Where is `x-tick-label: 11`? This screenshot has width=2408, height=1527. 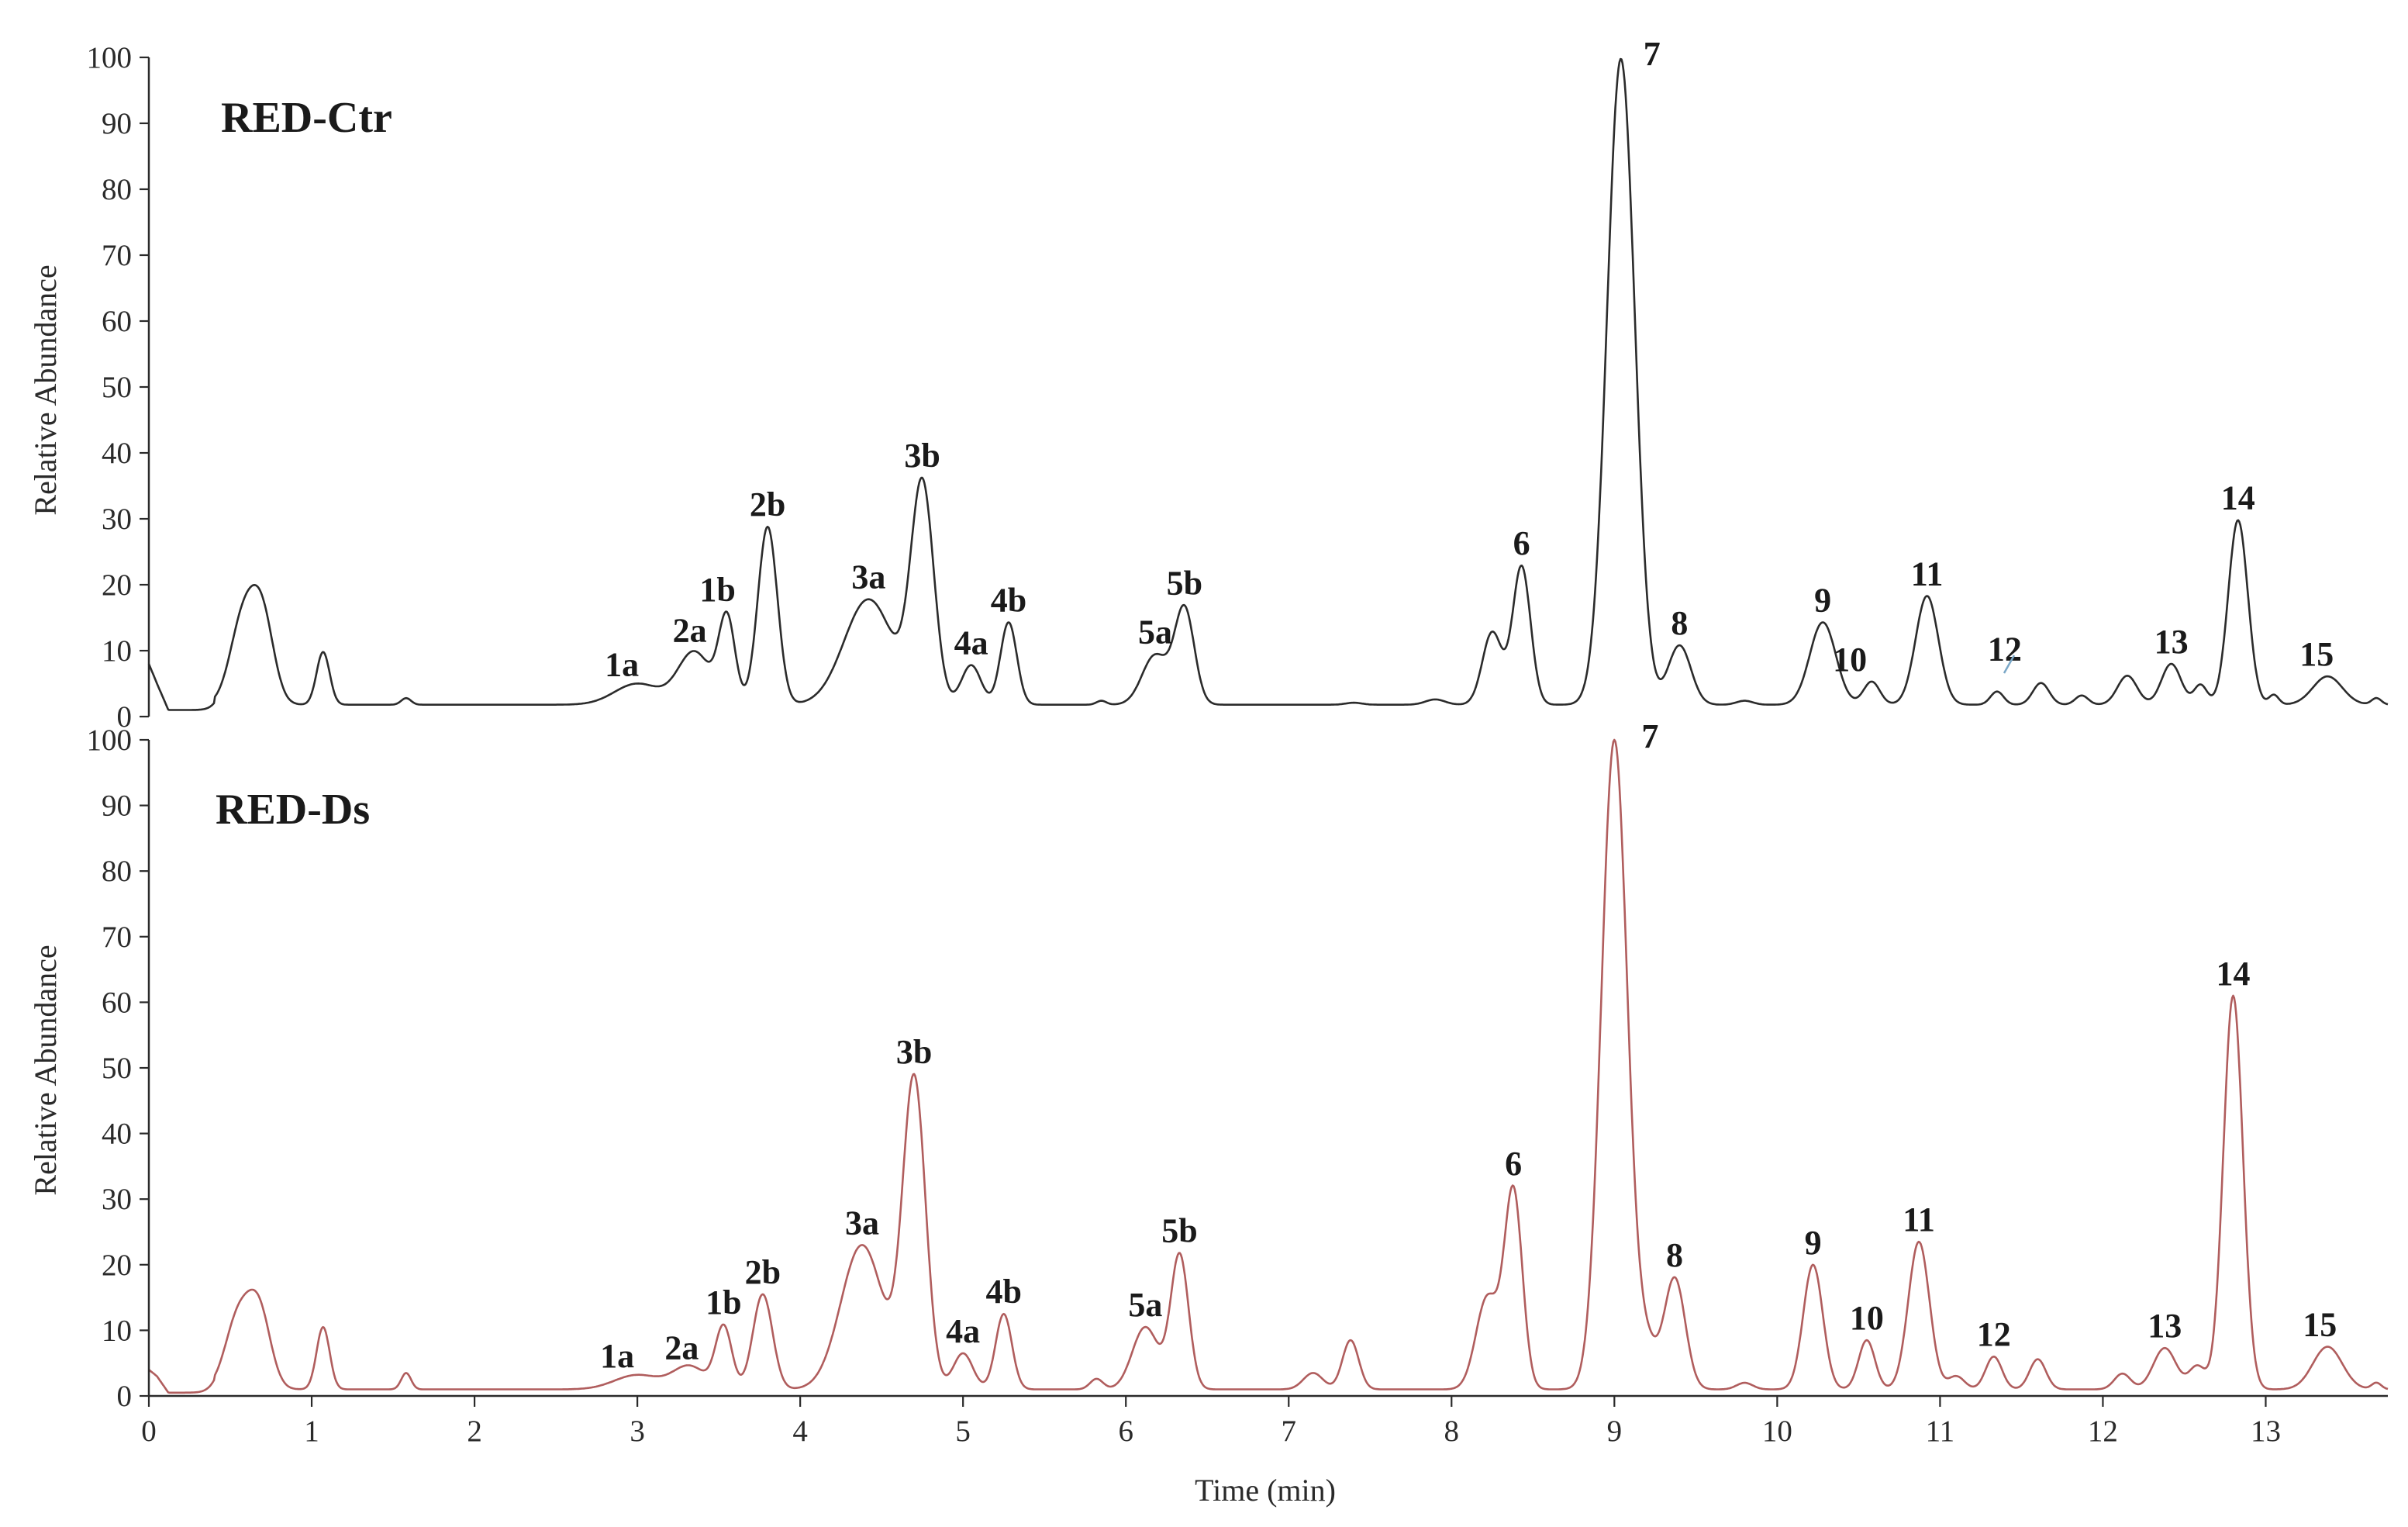
x-tick-label: 11 is located at coordinates (1940, 1431).